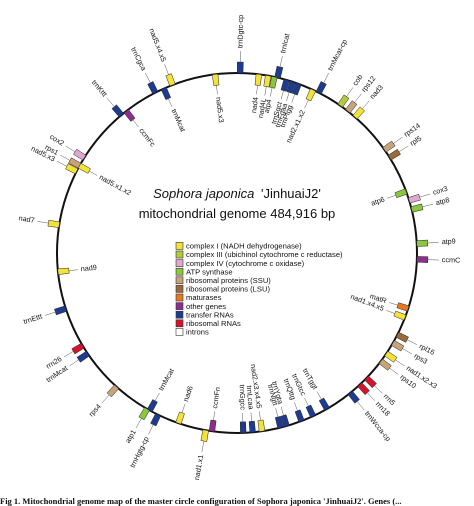 The height and width of the screenshot is (506, 474). I want to click on gene-label-trncgca-outside-31: trnCgca, so click(138, 59).